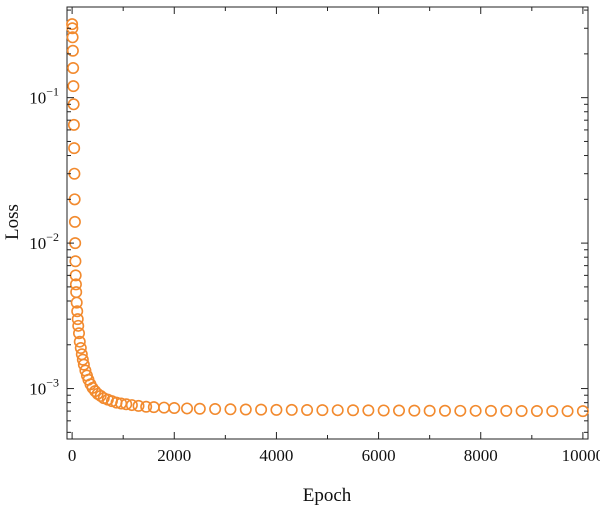 The width and height of the screenshot is (600, 508). I want to click on y-tick-label: 10⁻², so click(44, 241).